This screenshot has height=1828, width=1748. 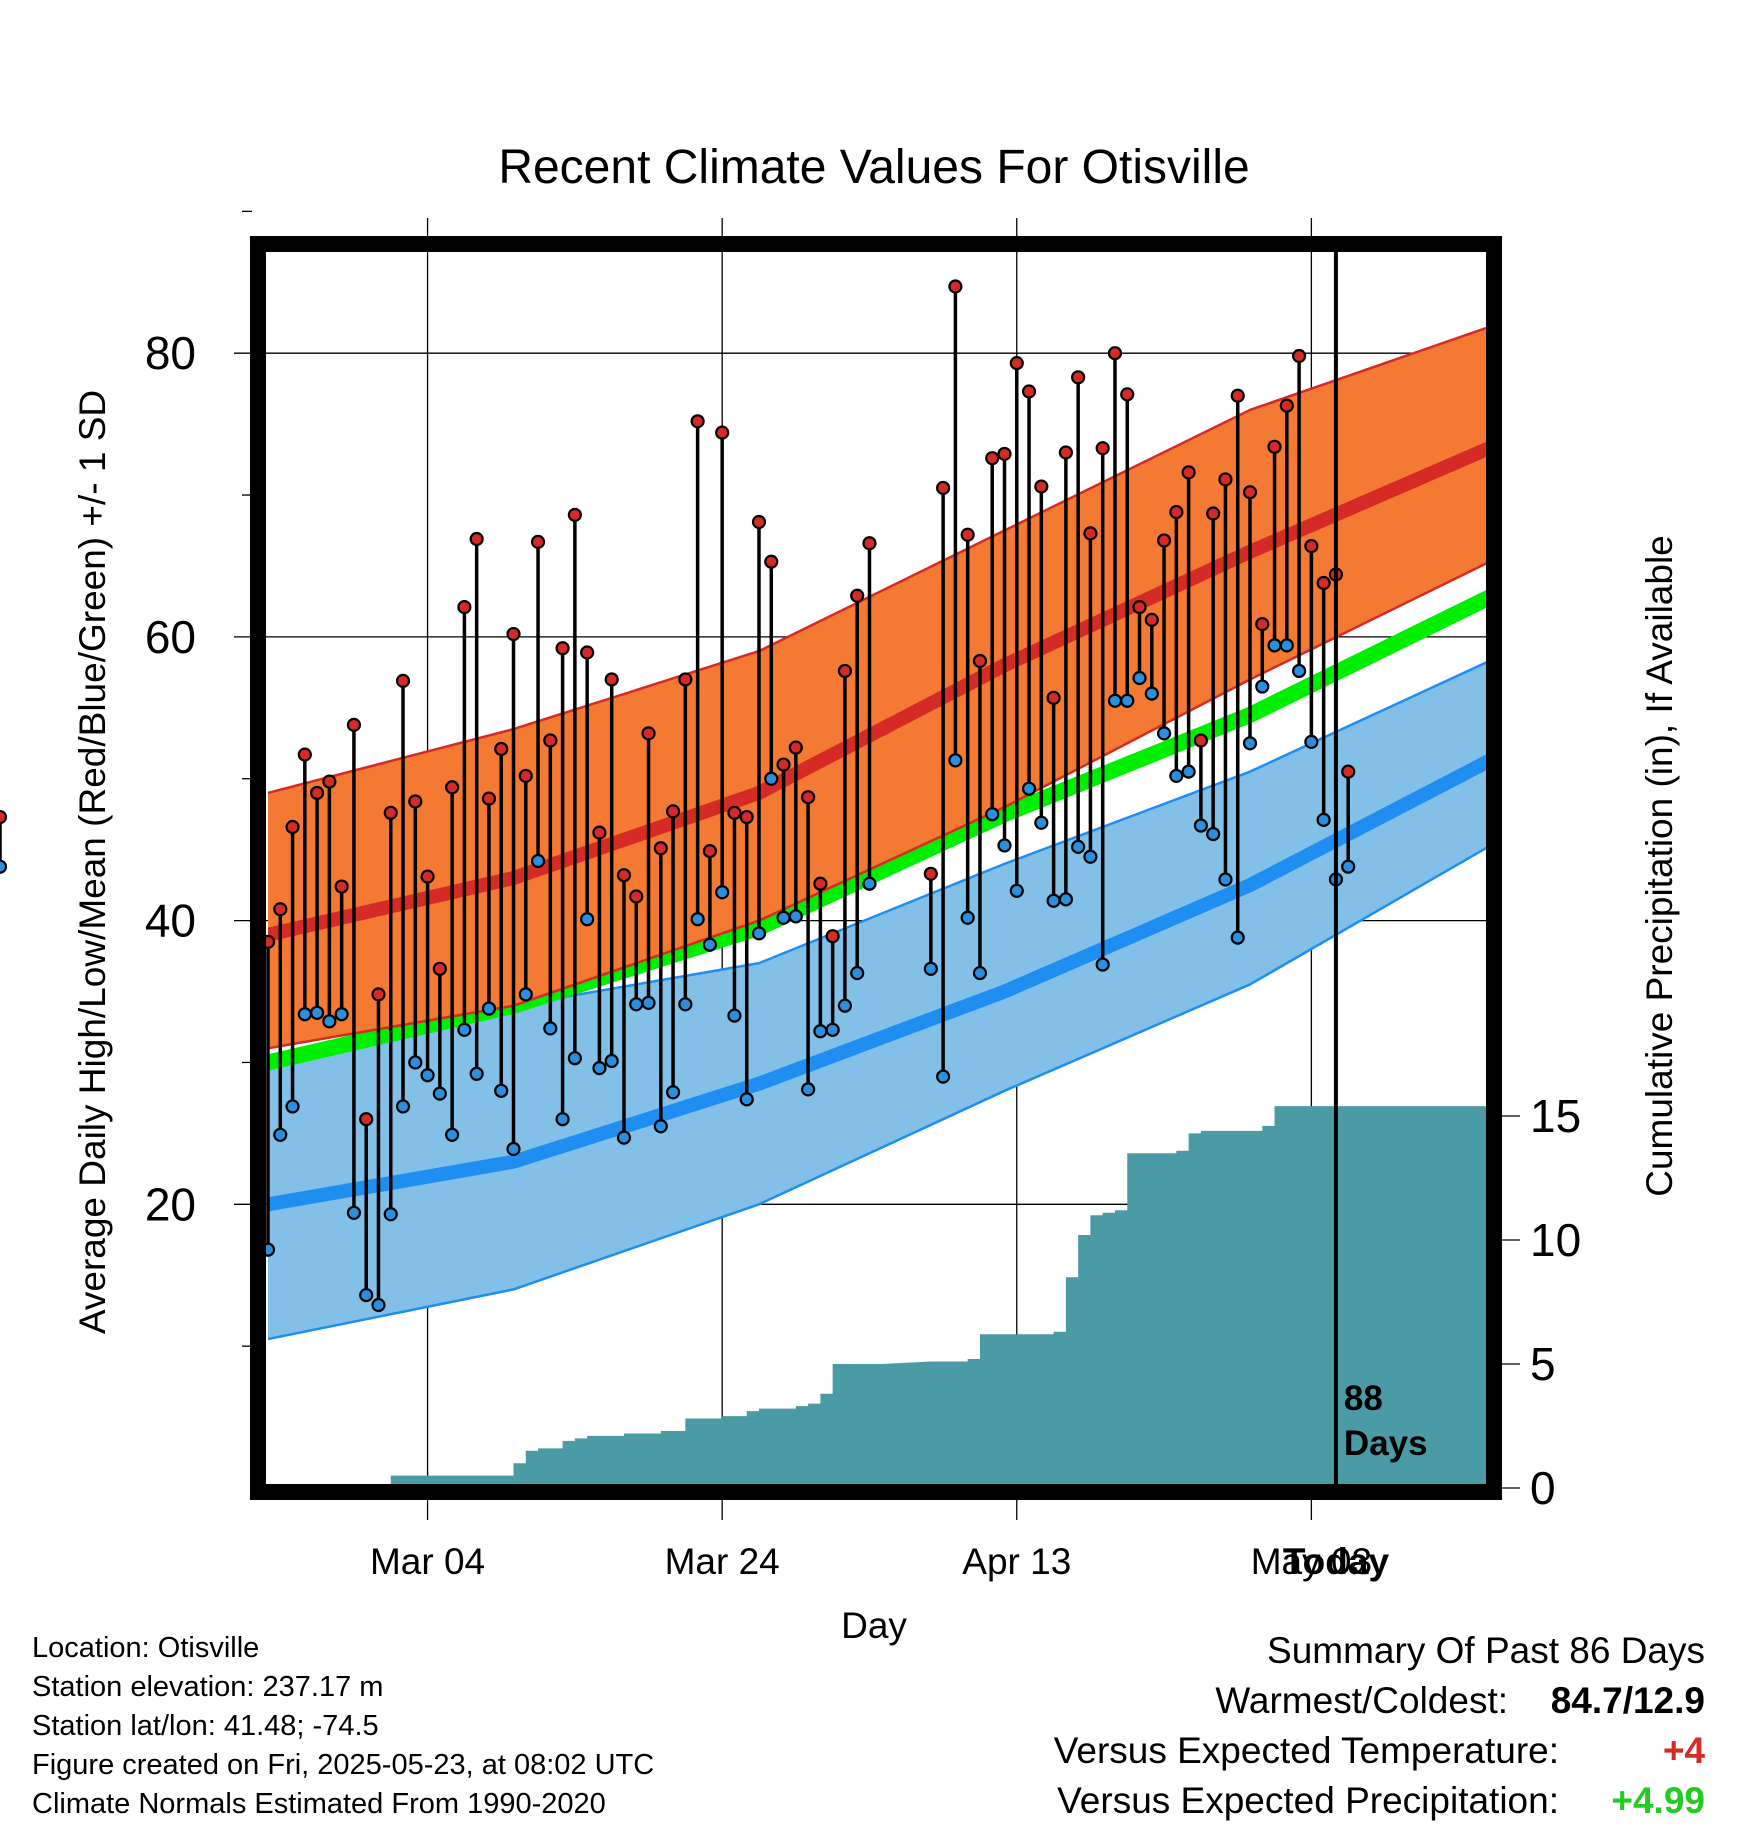 I want to click on summary-precip-value: +4.99, so click(x=1658, y=1800).